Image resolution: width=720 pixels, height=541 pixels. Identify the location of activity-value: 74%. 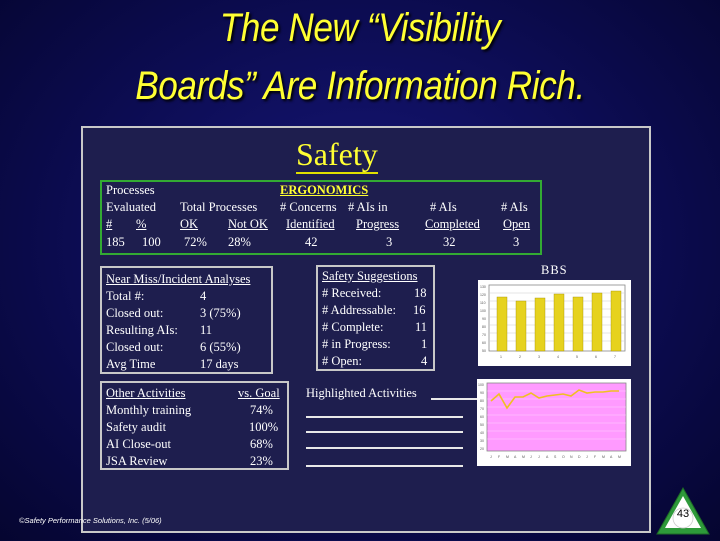
(261, 410).